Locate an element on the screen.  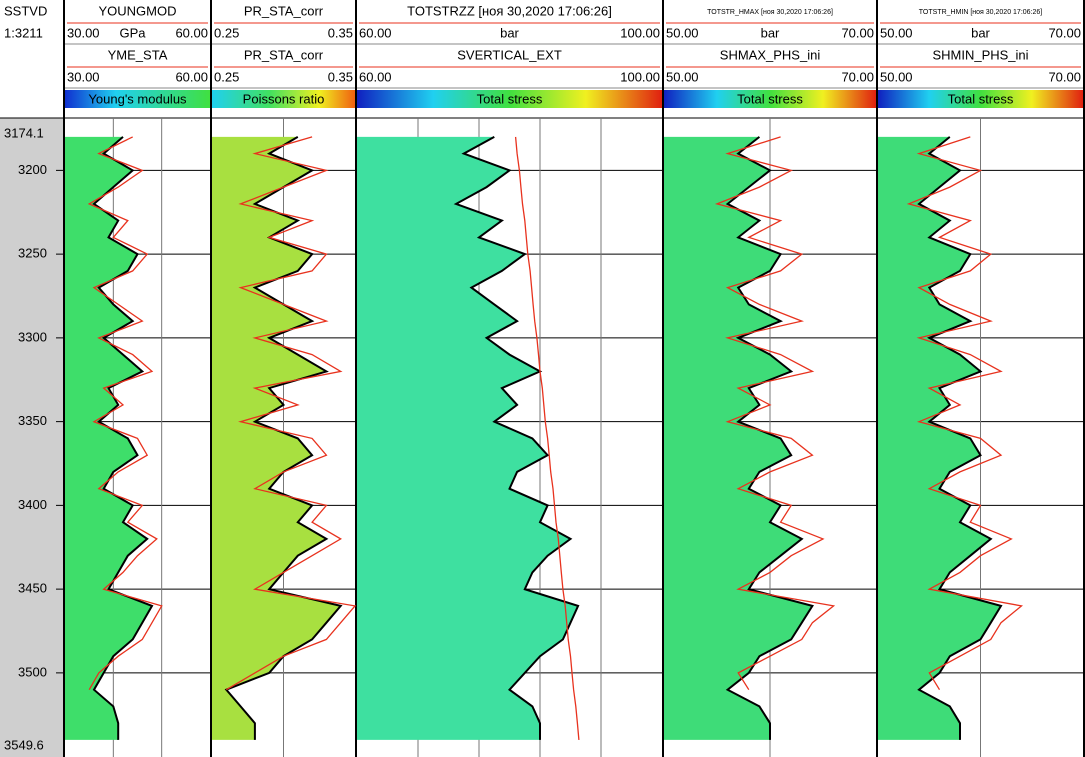
depth-tick-label: 3350 is located at coordinates (32, 420).